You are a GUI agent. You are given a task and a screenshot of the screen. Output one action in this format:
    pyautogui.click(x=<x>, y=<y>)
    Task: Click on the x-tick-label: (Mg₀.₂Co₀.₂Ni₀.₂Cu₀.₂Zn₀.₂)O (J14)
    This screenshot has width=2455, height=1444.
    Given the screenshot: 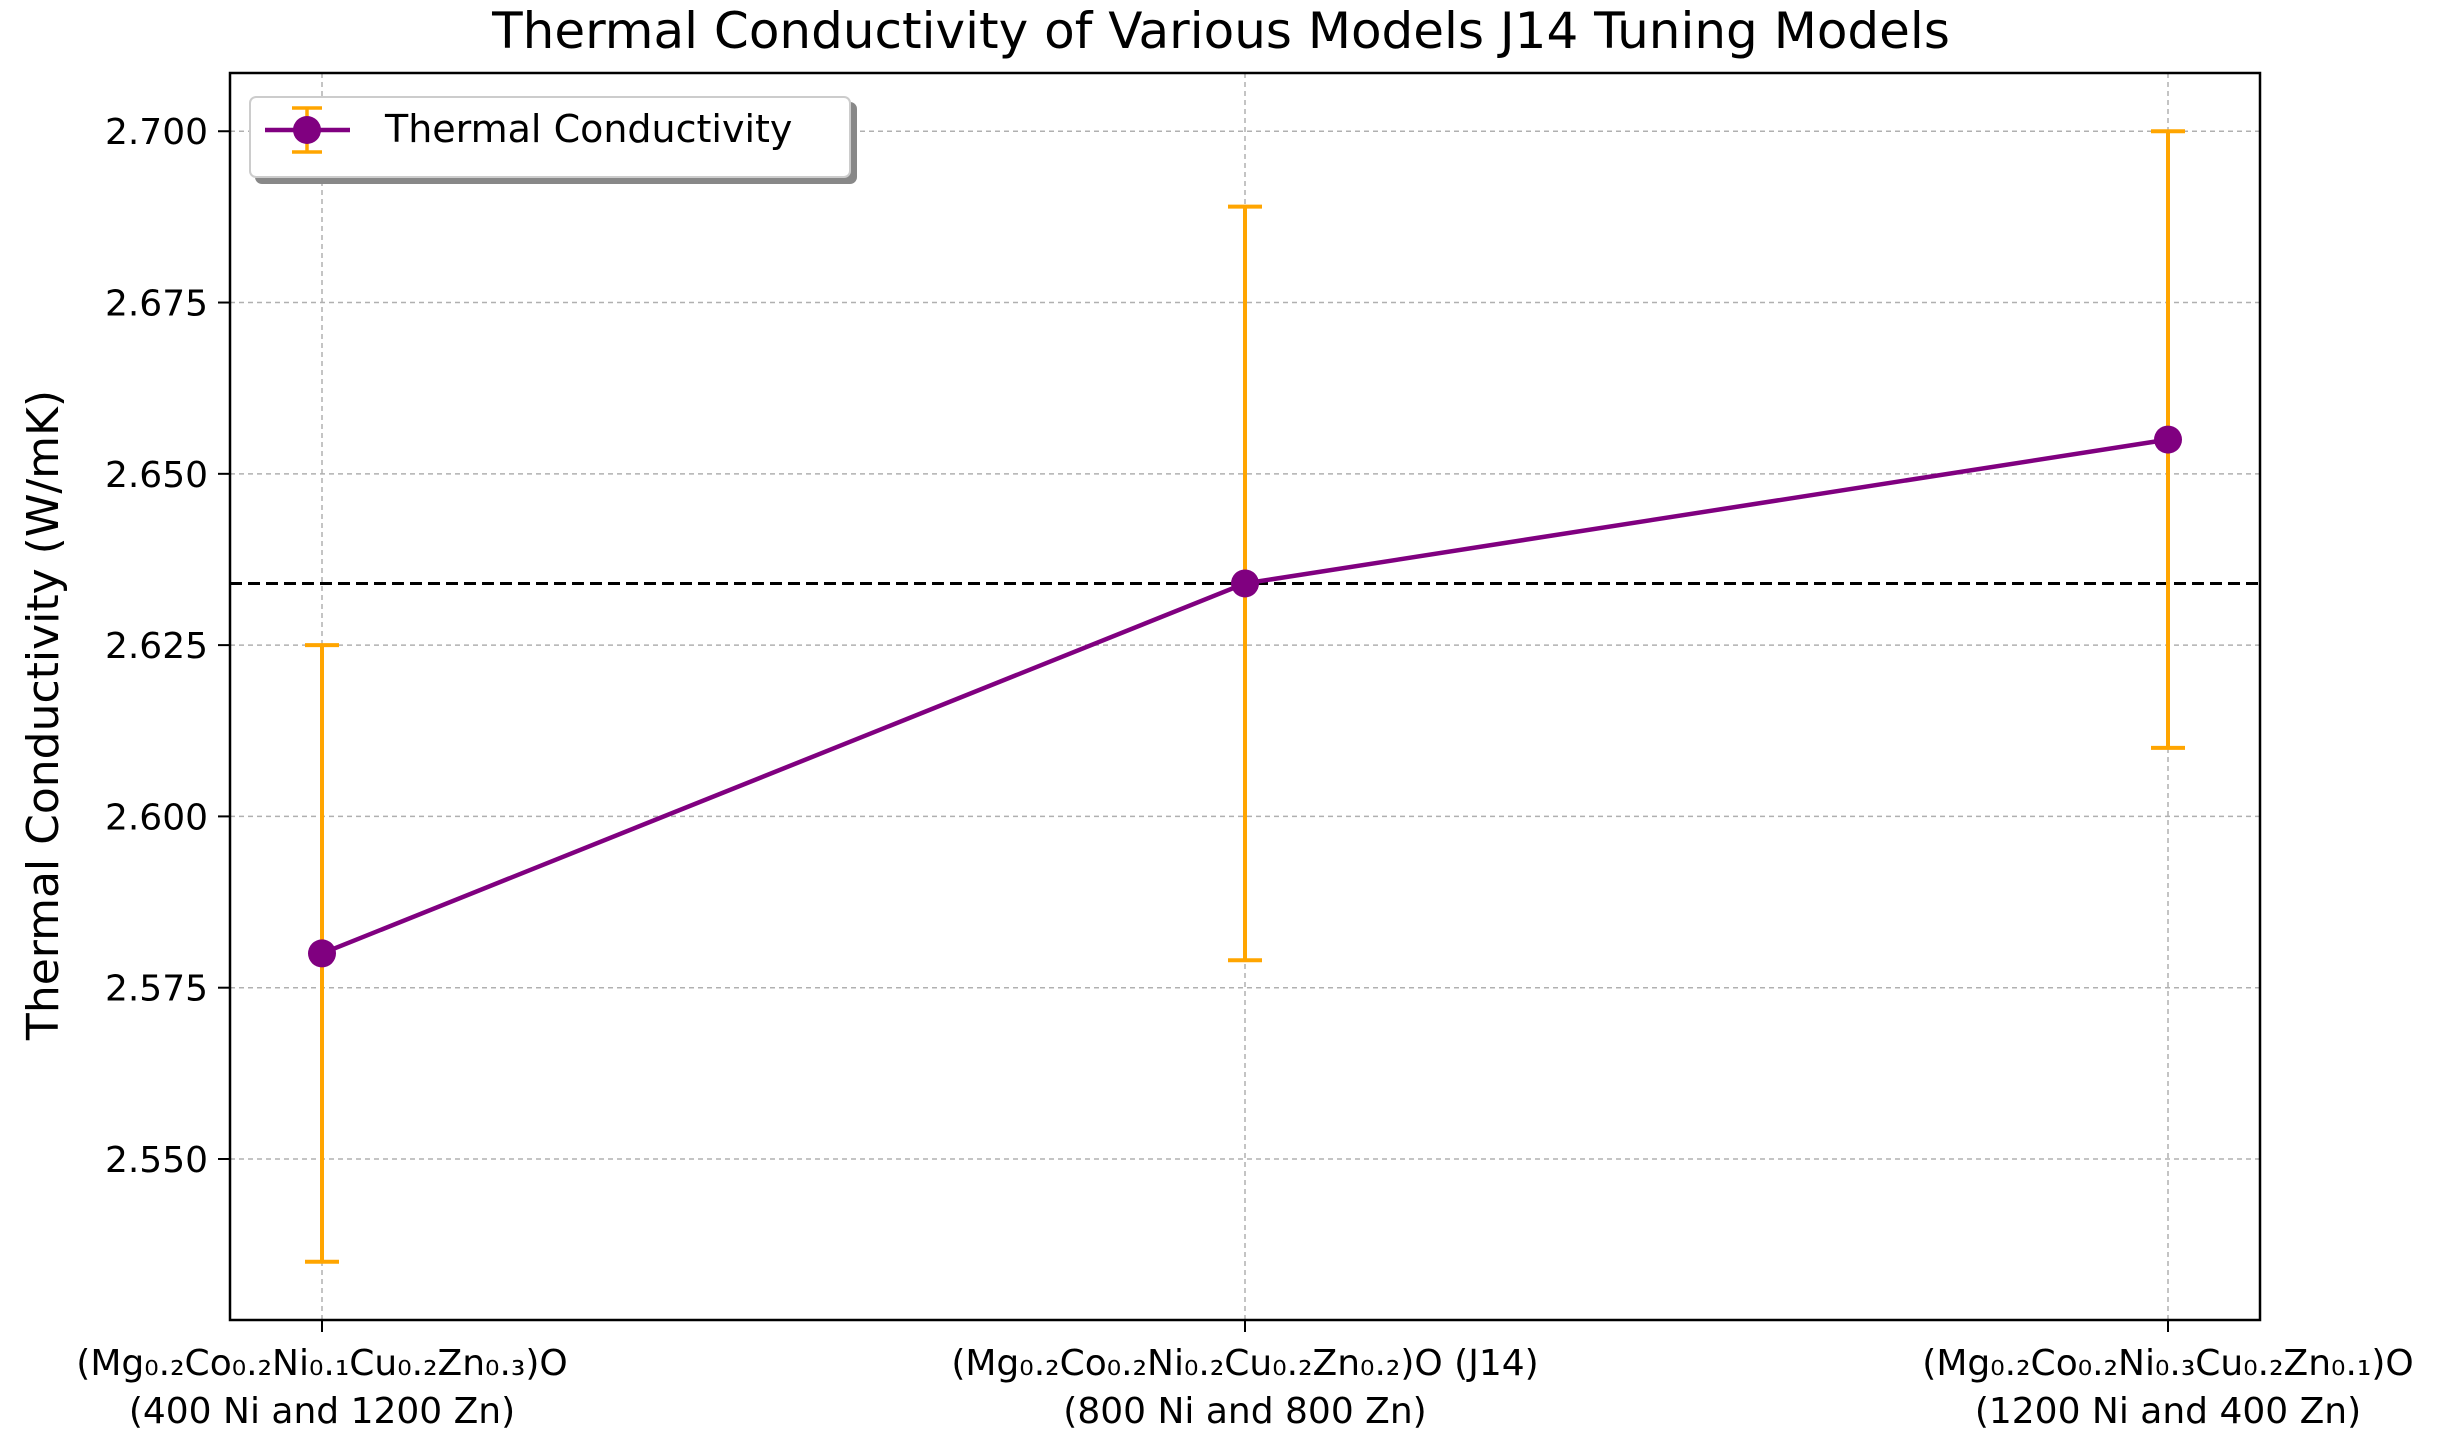 What is the action you would take?
    pyautogui.click(x=1244, y=1363)
    